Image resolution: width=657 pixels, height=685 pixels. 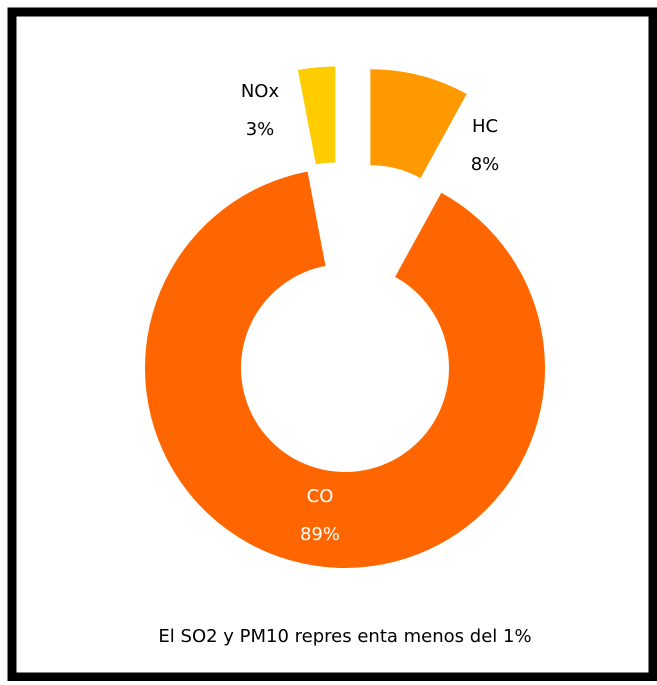 What do you see at coordinates (260, 129) in the screenshot?
I see `slice-value-label: 3%` at bounding box center [260, 129].